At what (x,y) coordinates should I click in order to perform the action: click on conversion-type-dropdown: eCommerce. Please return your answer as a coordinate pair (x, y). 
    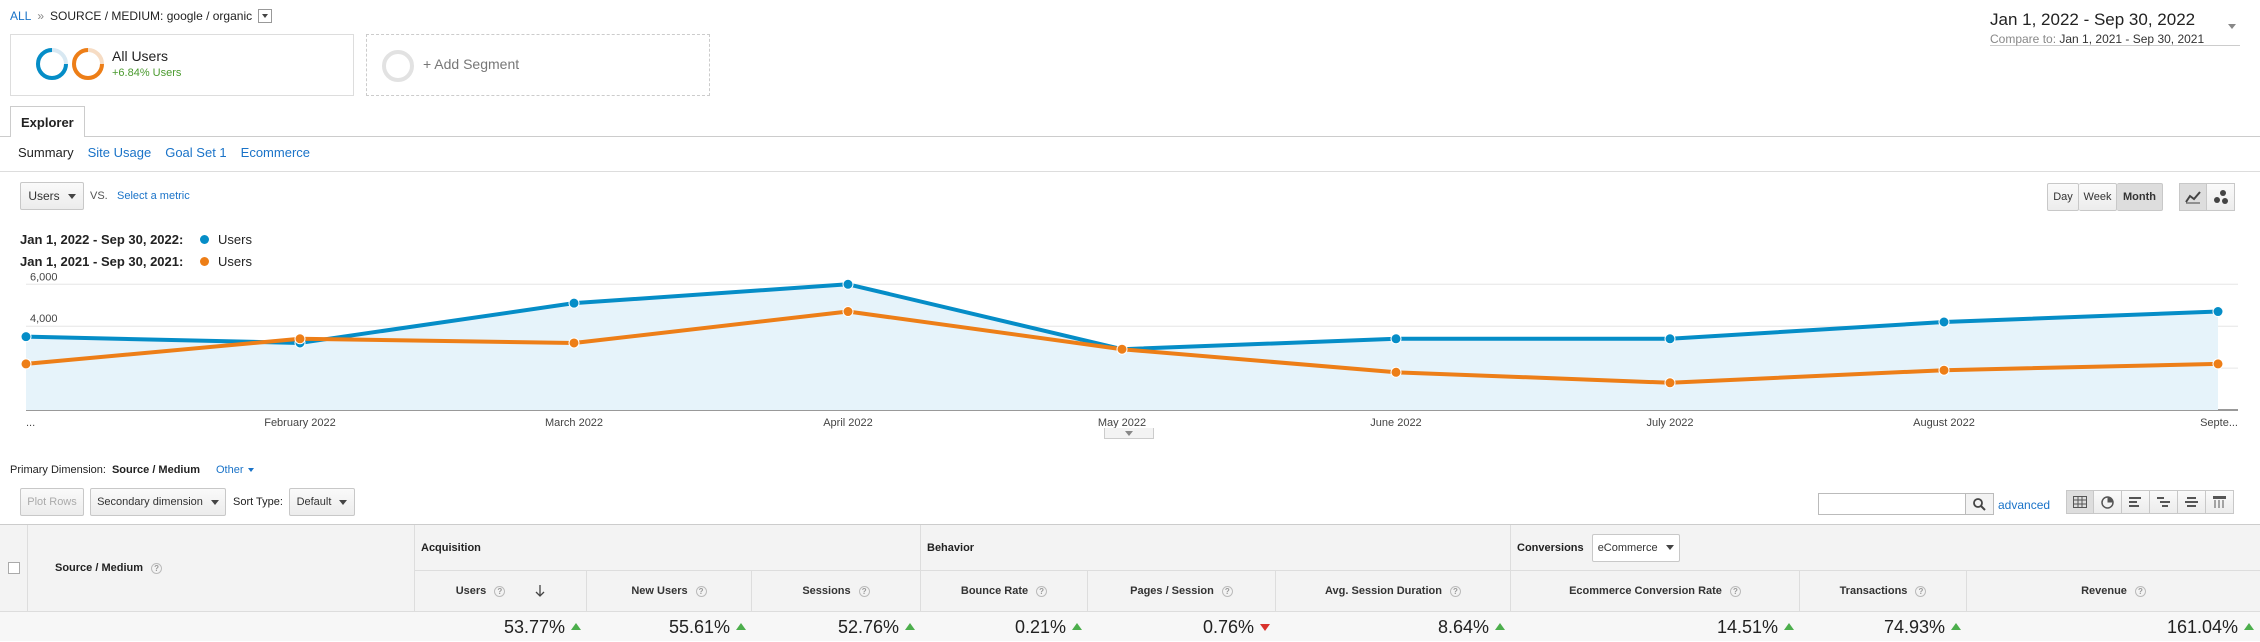
    Looking at the image, I should click on (1635, 547).